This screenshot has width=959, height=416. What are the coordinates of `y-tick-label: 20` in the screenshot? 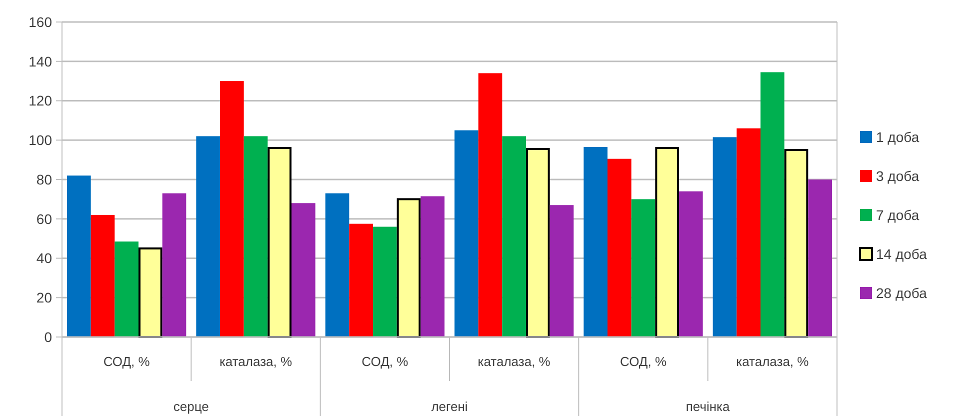 It's located at (44, 298).